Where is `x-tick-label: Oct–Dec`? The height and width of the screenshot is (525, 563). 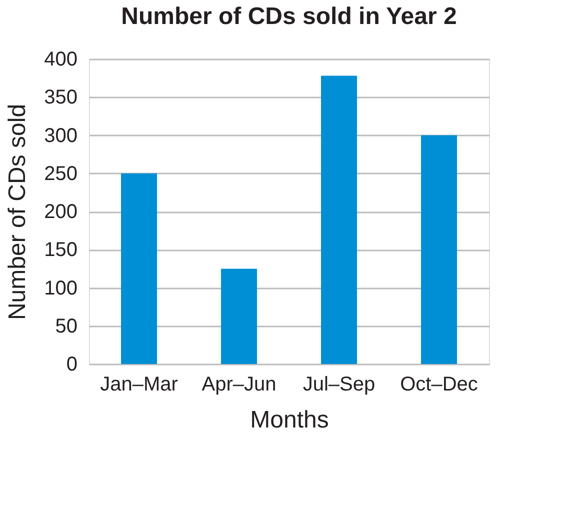 x-tick-label: Oct–Dec is located at coordinates (439, 385).